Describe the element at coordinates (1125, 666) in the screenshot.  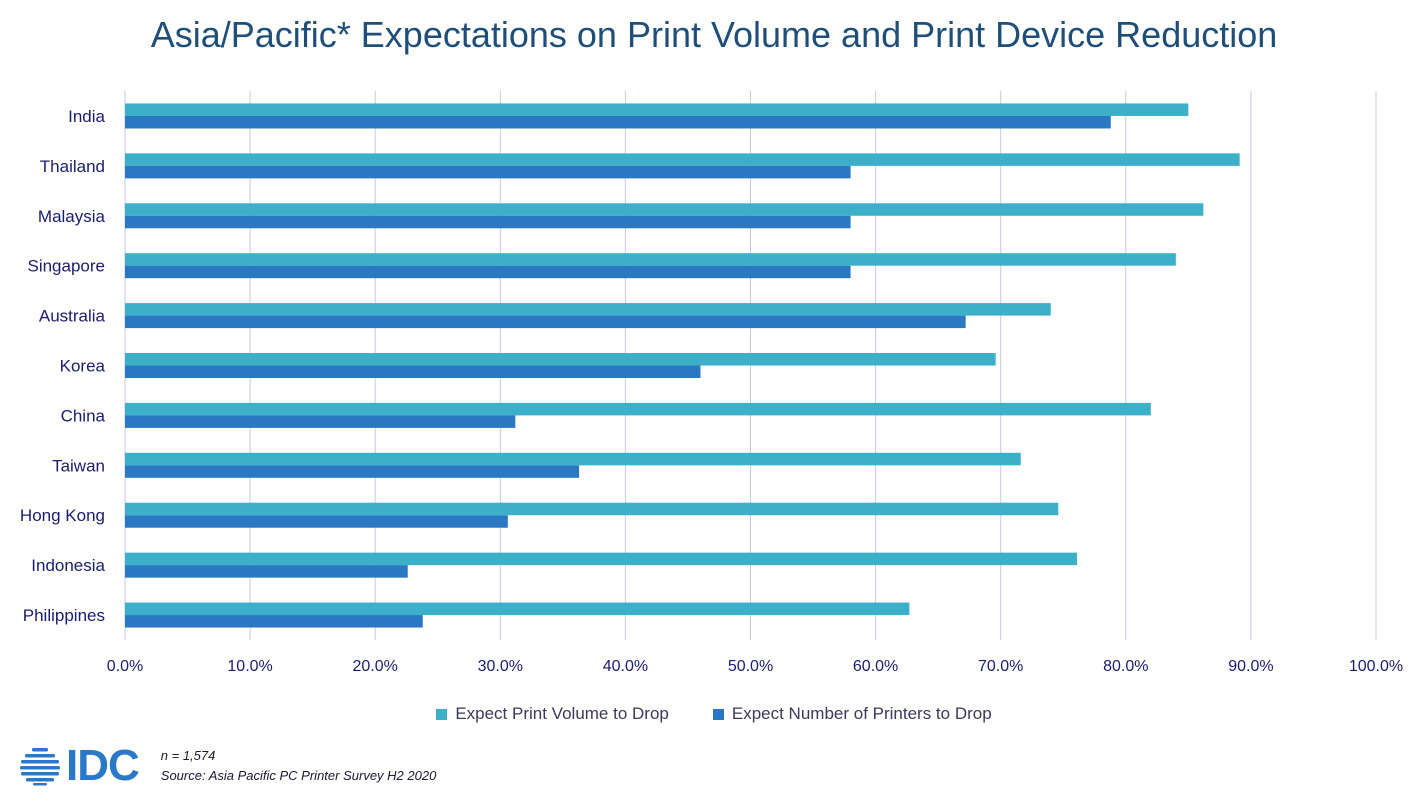
I see `x-tick-label: 80.0%` at that location.